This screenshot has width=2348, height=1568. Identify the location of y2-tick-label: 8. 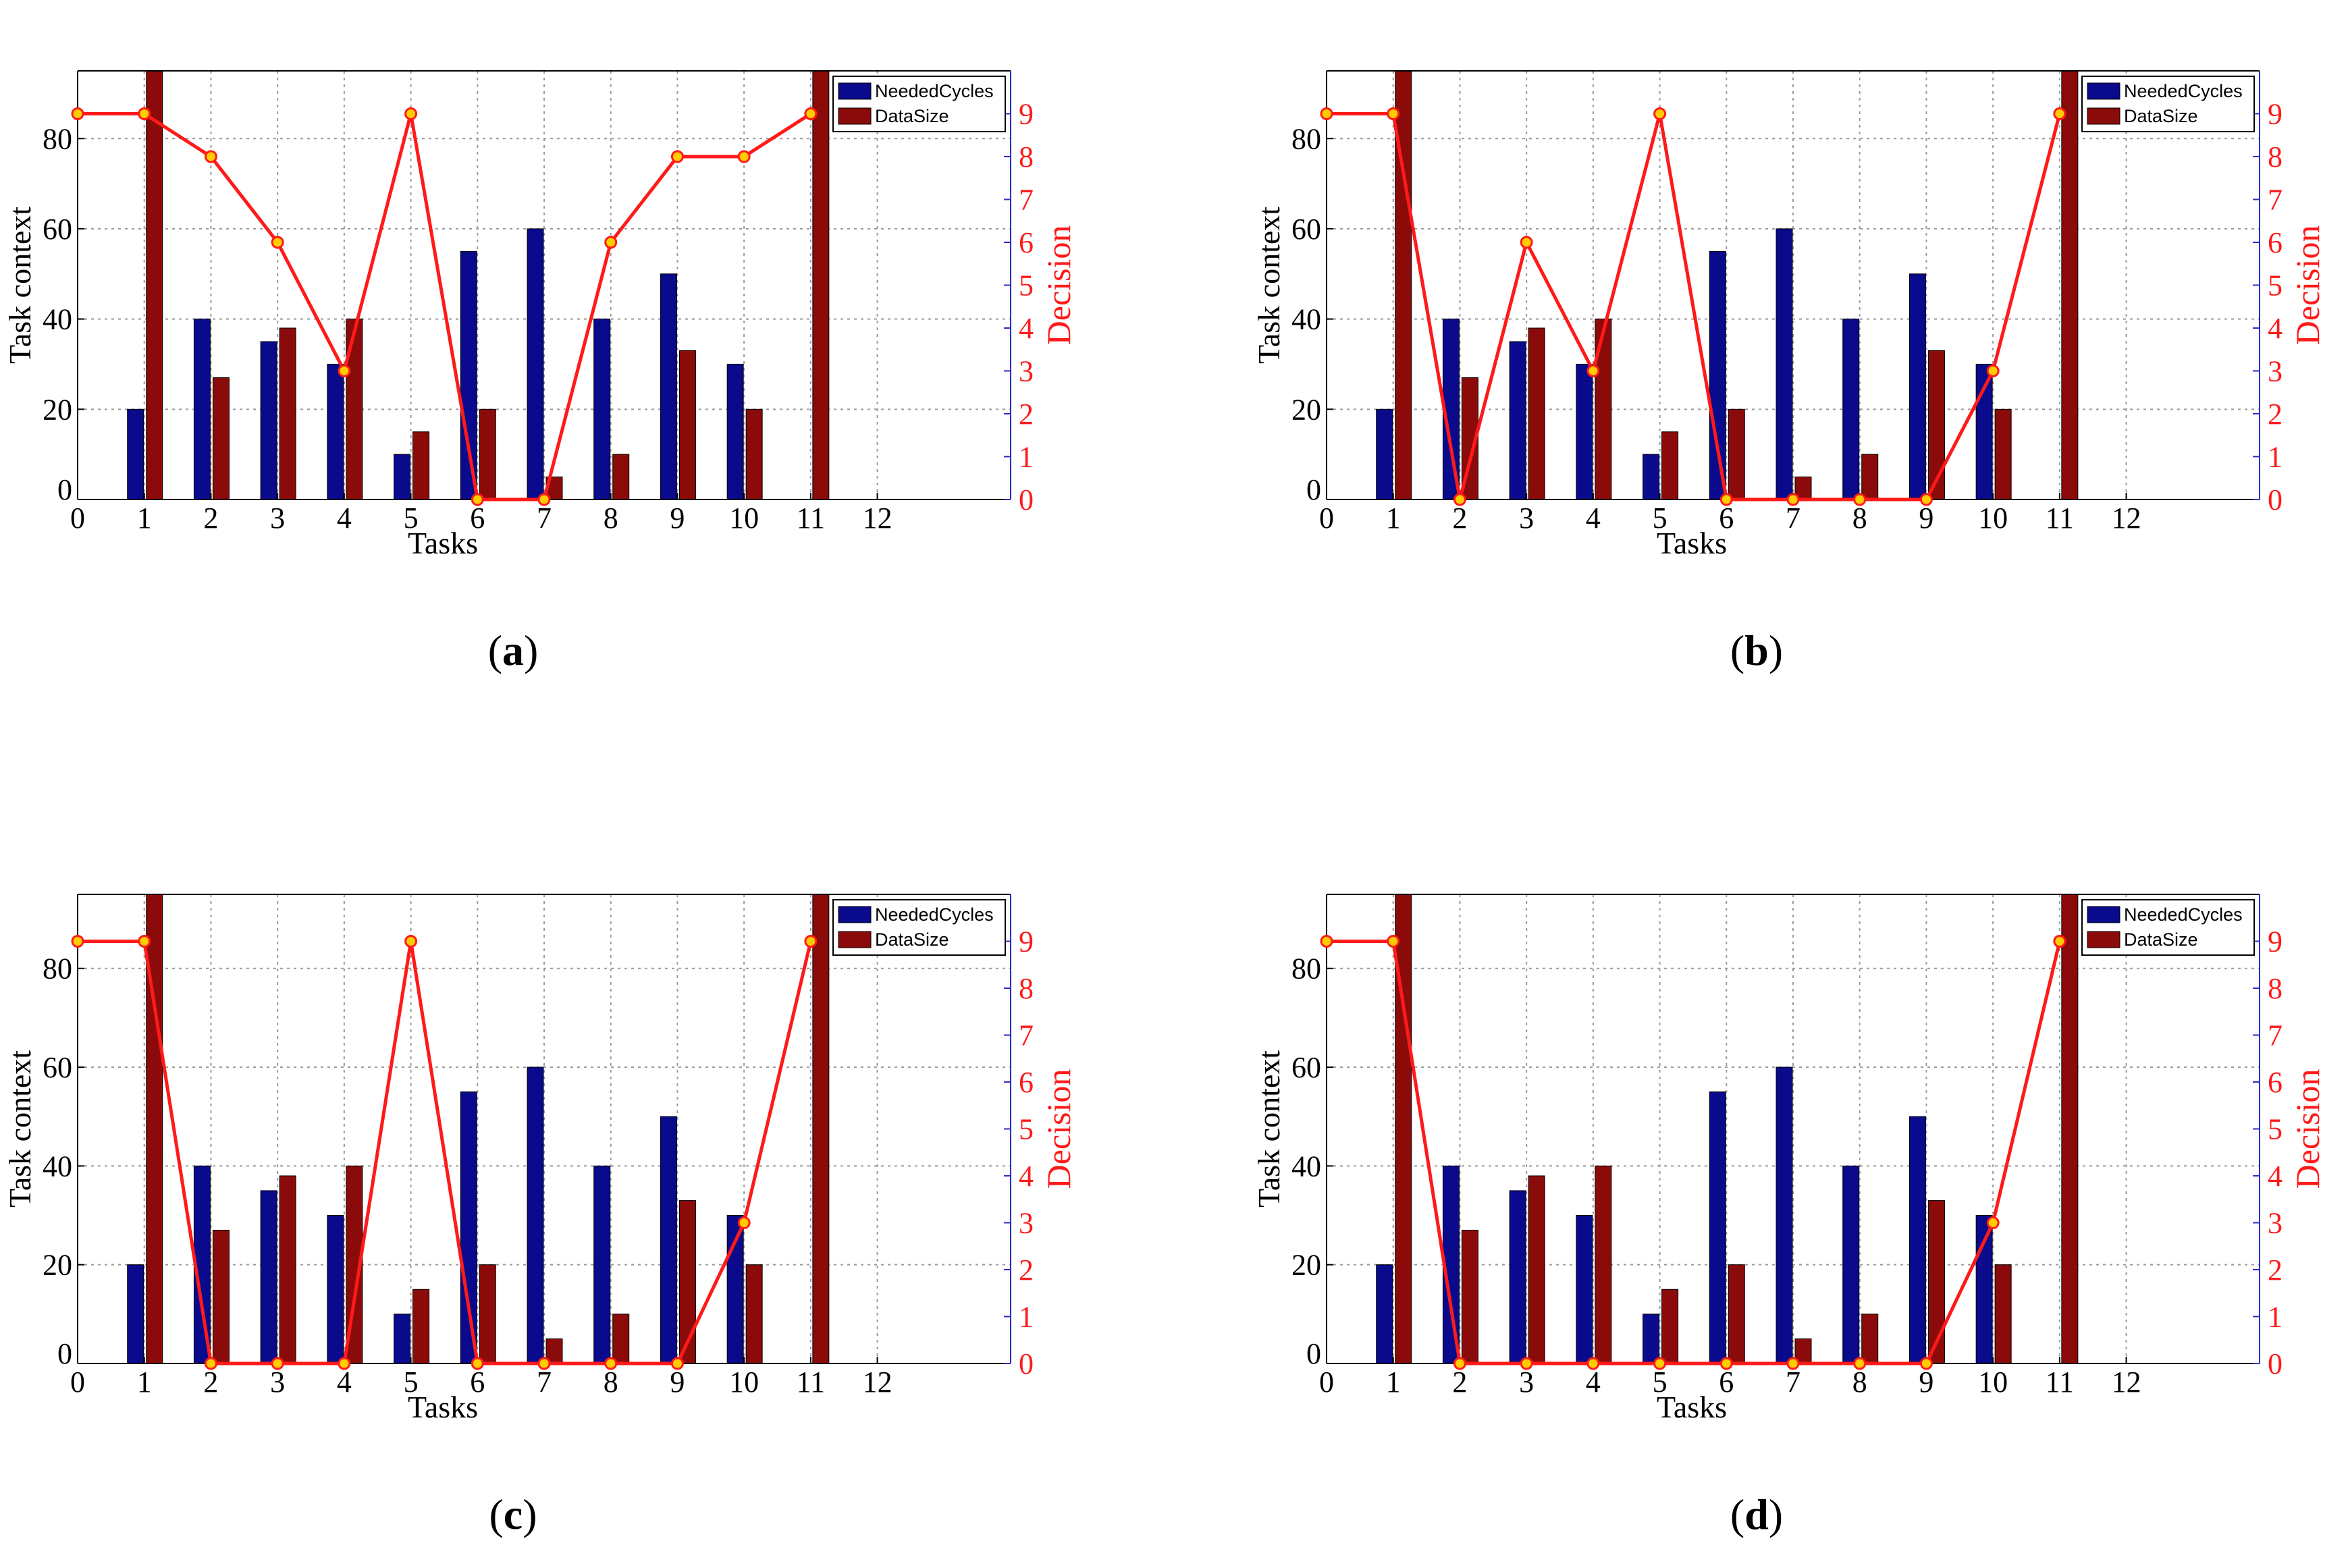
(1026, 988).